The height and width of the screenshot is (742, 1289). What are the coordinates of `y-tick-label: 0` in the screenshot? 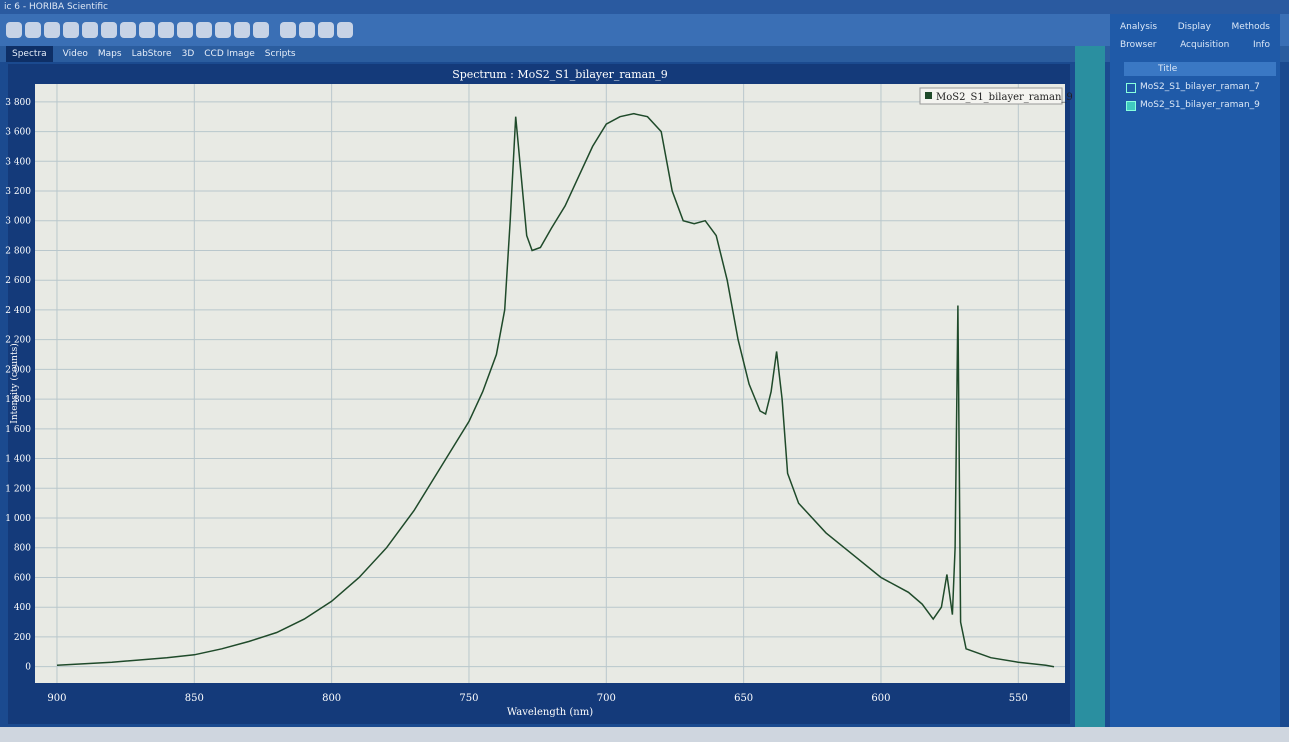 It's located at (28, 668).